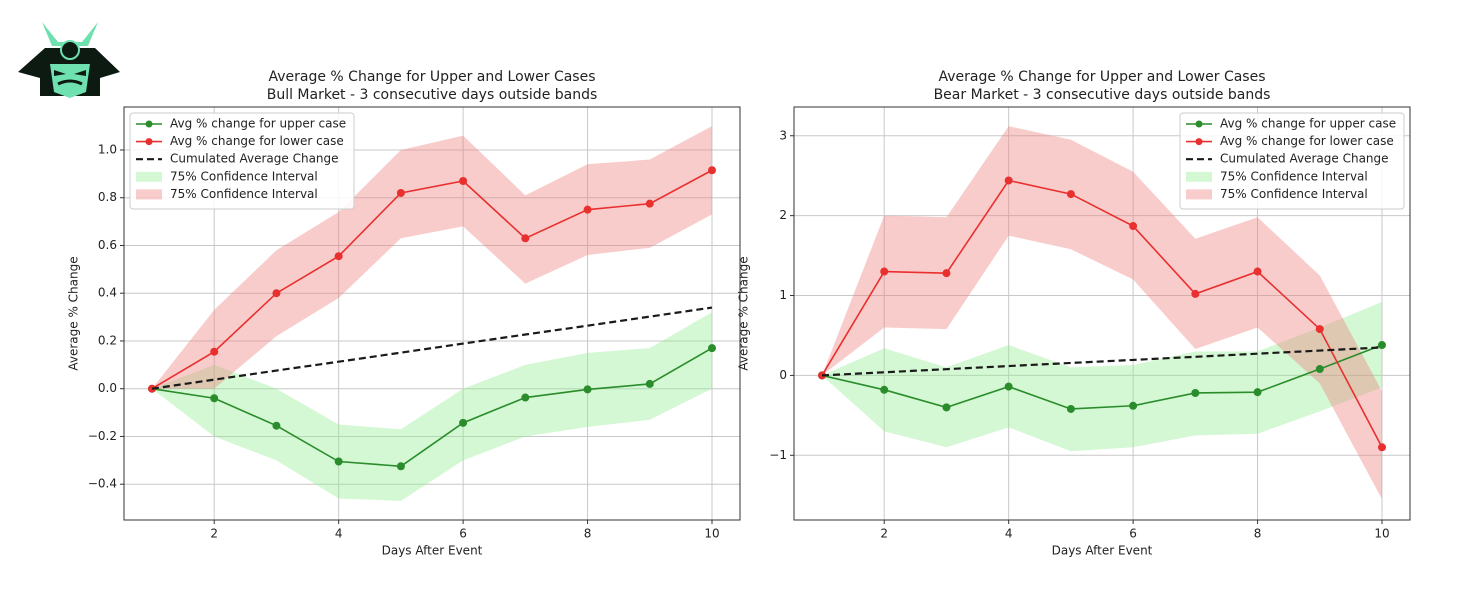 The width and height of the screenshot is (1478, 594). I want to click on y-tick-label: 1.0, so click(107, 149).